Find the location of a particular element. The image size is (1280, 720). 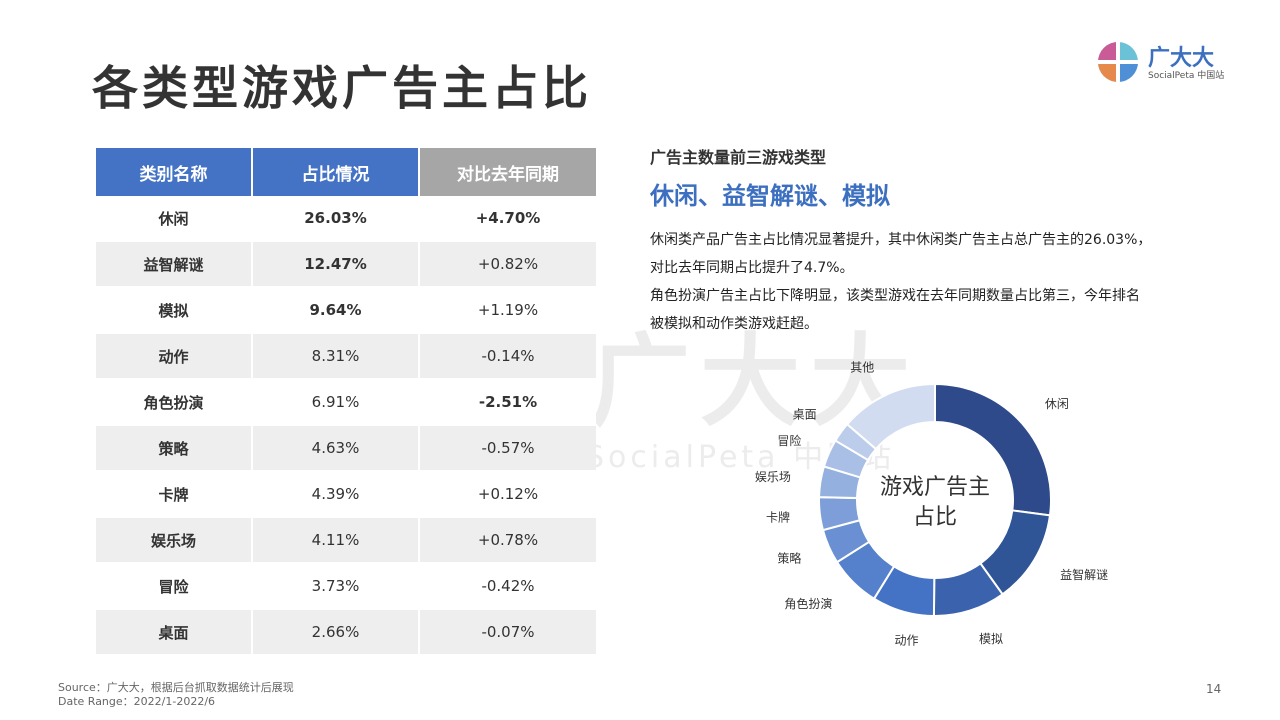

right-subtitle: 广告主数量前三游戏类型 is located at coordinates (738, 157).